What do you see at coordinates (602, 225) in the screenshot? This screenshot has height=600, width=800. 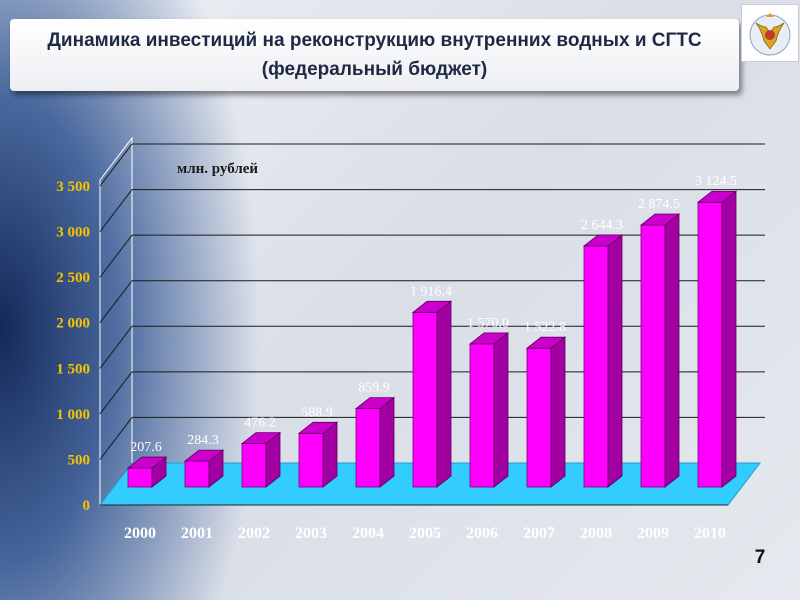 I see `data-label: 2 644.3` at bounding box center [602, 225].